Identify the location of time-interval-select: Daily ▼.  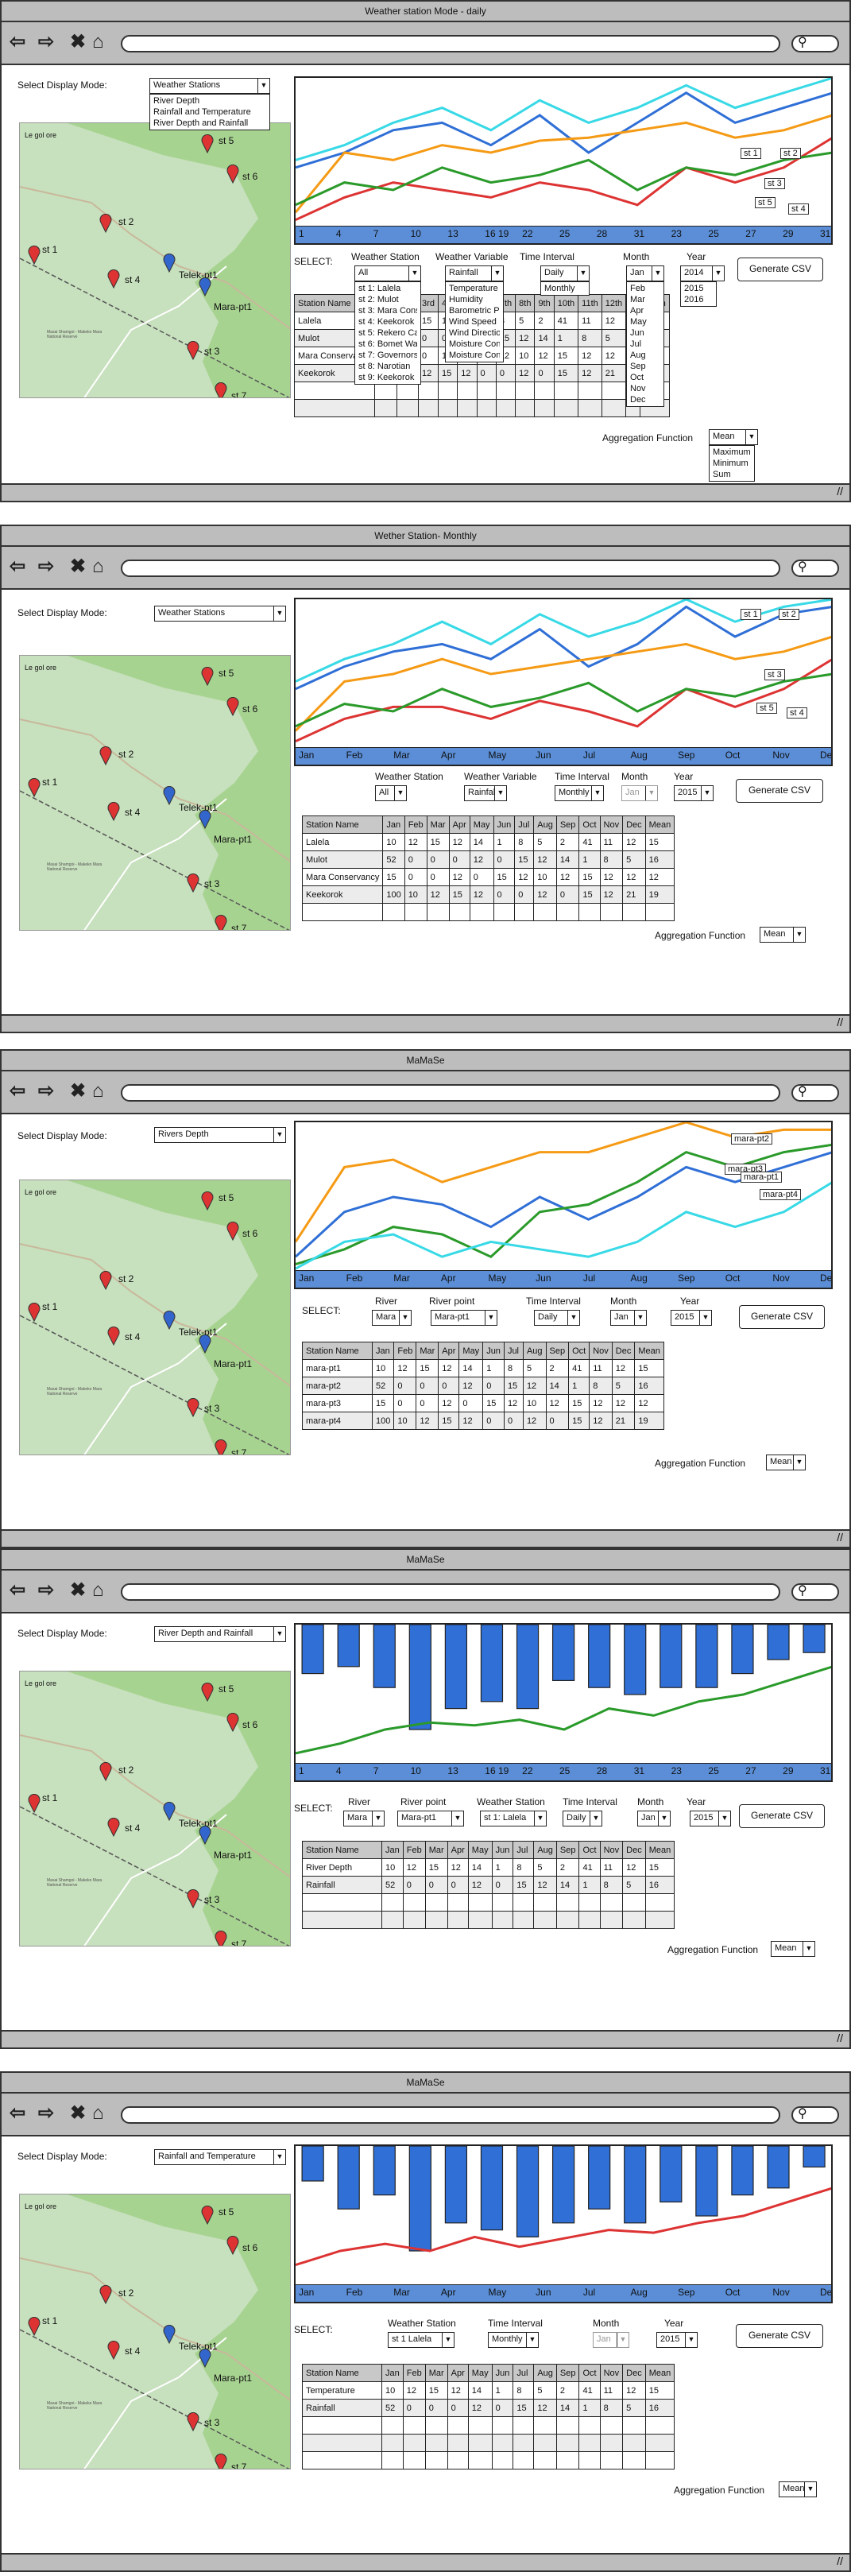
(582, 1818).